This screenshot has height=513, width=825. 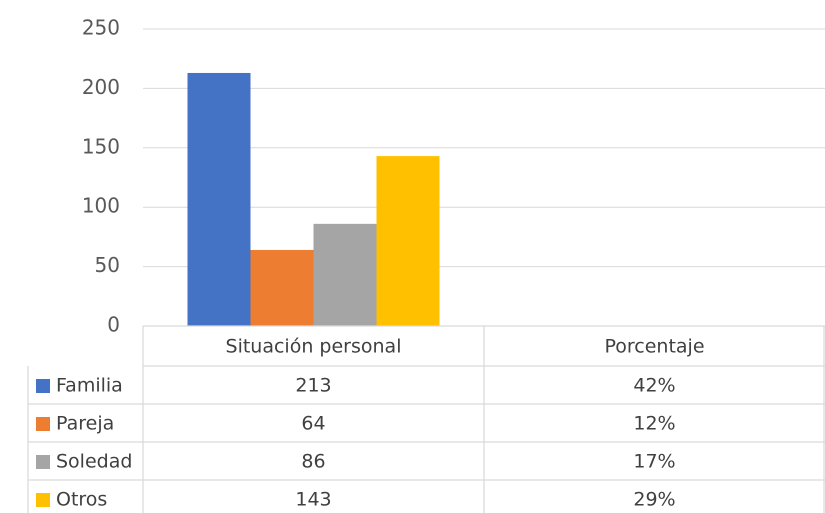 What do you see at coordinates (313, 500) in the screenshot?
I see `table-cell: 143` at bounding box center [313, 500].